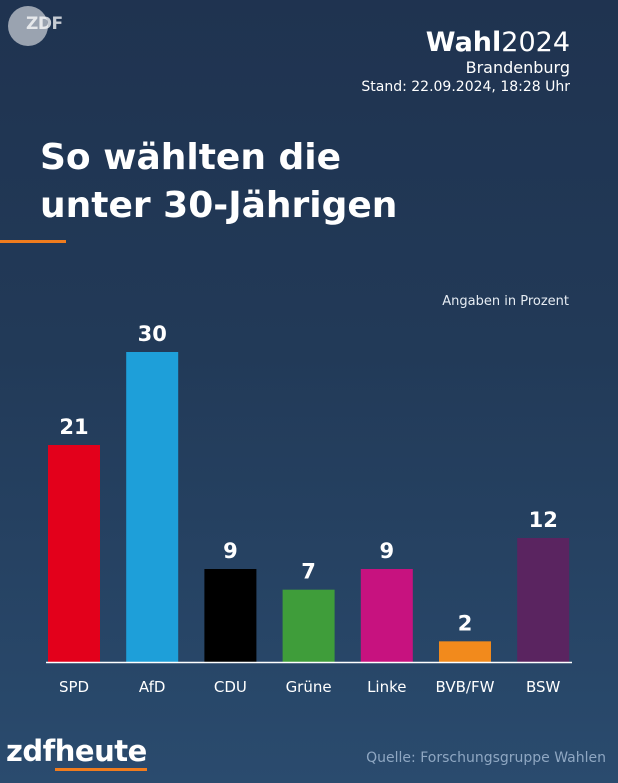 This screenshot has height=783, width=618. Describe the element at coordinates (465, 623) in the screenshot. I see `value-label: 2` at that location.